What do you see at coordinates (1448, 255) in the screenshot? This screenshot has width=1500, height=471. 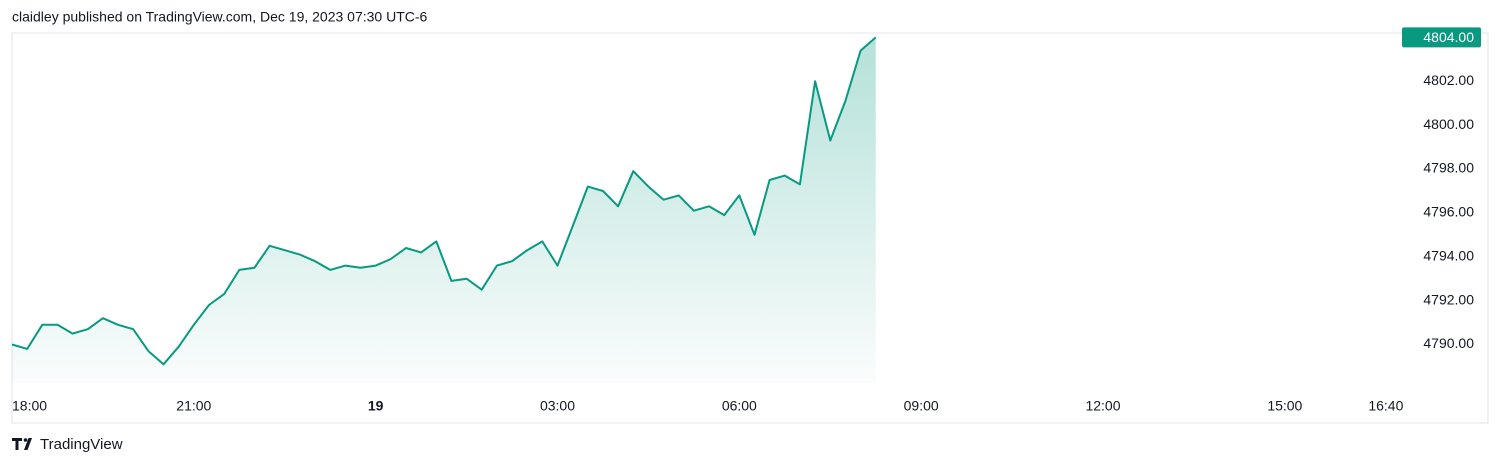 I see `y-tick-label: 4794.00` at bounding box center [1448, 255].